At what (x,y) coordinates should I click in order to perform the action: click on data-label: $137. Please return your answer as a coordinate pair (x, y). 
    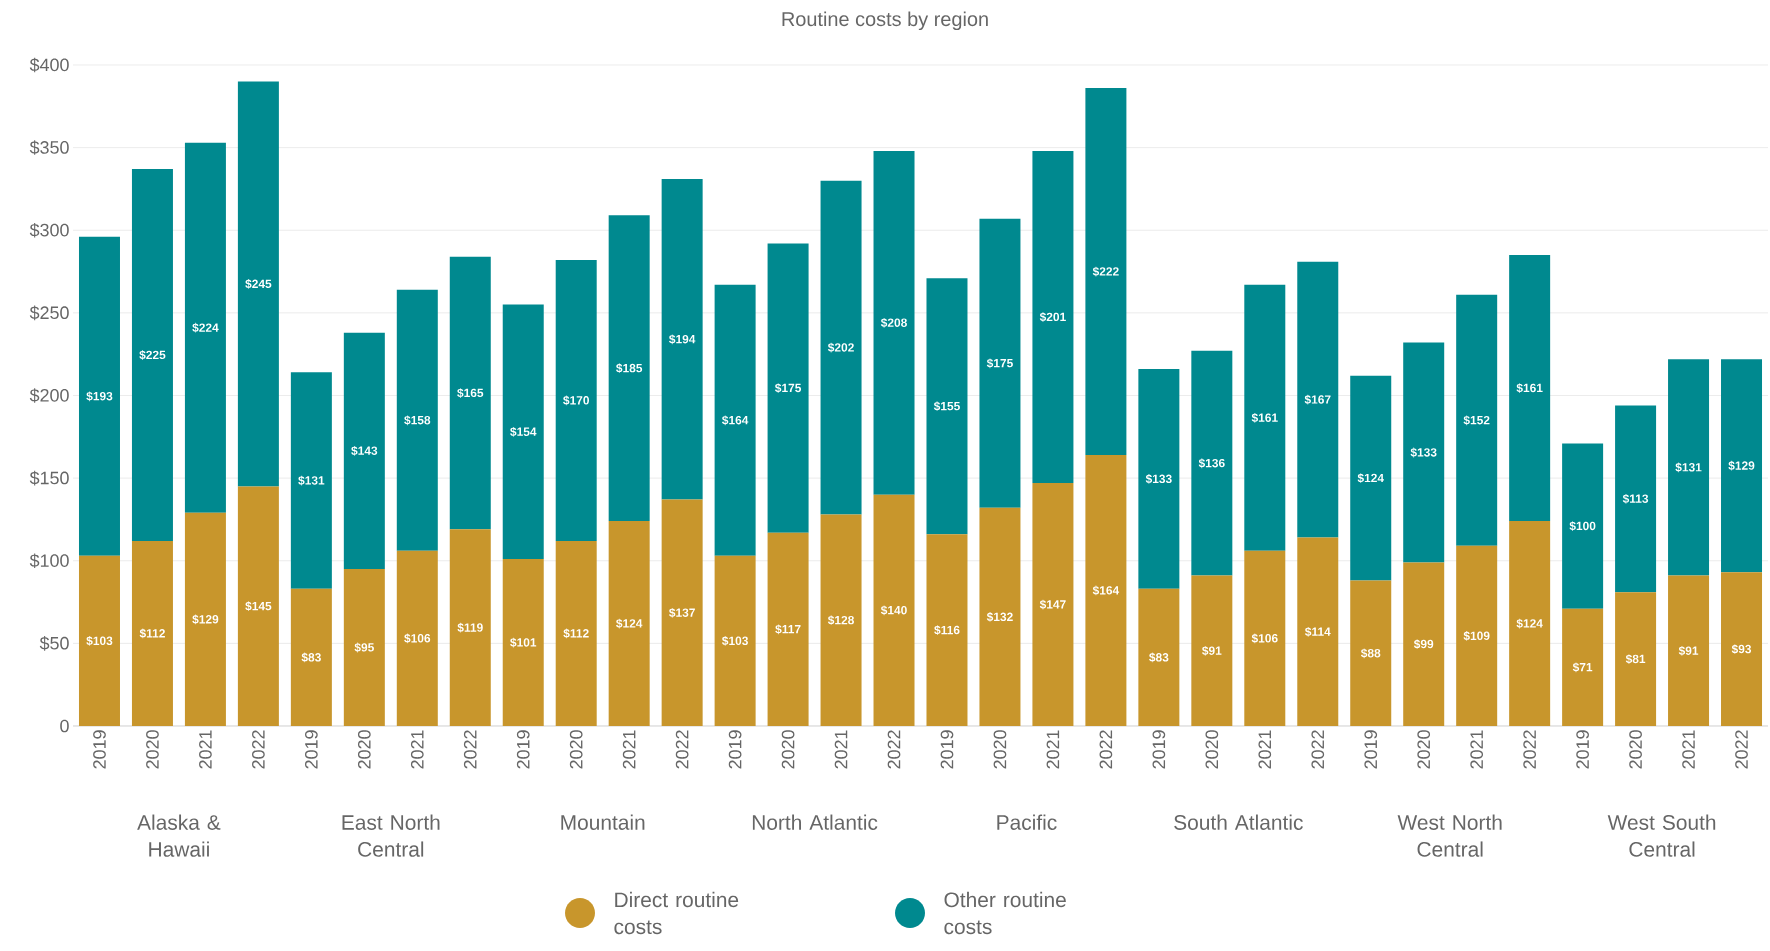
    Looking at the image, I should click on (682, 612).